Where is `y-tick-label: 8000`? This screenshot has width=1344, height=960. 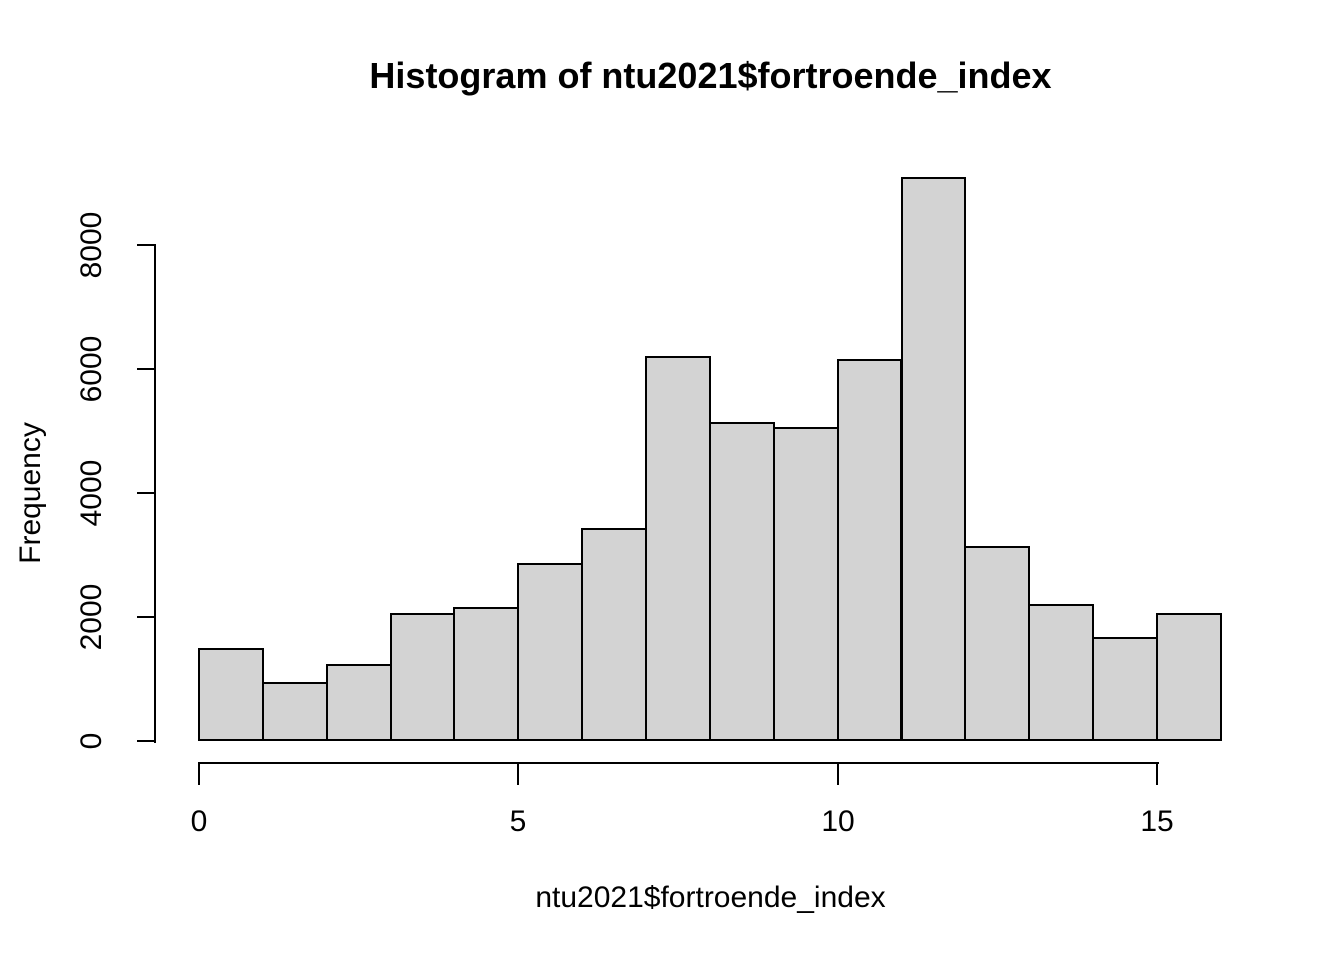
y-tick-label: 8000 is located at coordinates (91, 245).